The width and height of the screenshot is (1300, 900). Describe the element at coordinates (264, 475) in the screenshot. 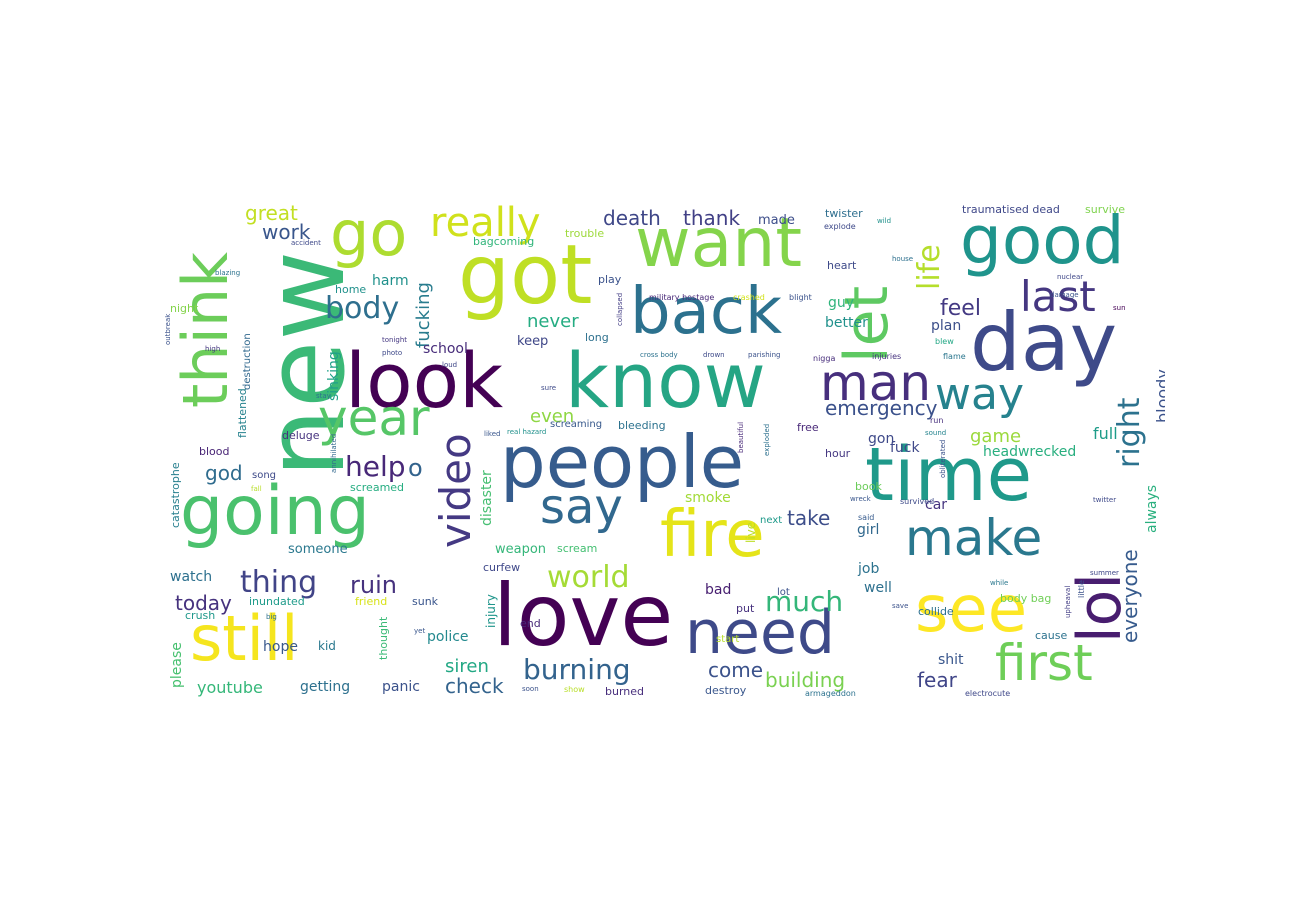

I see `cloud-word: song` at that location.